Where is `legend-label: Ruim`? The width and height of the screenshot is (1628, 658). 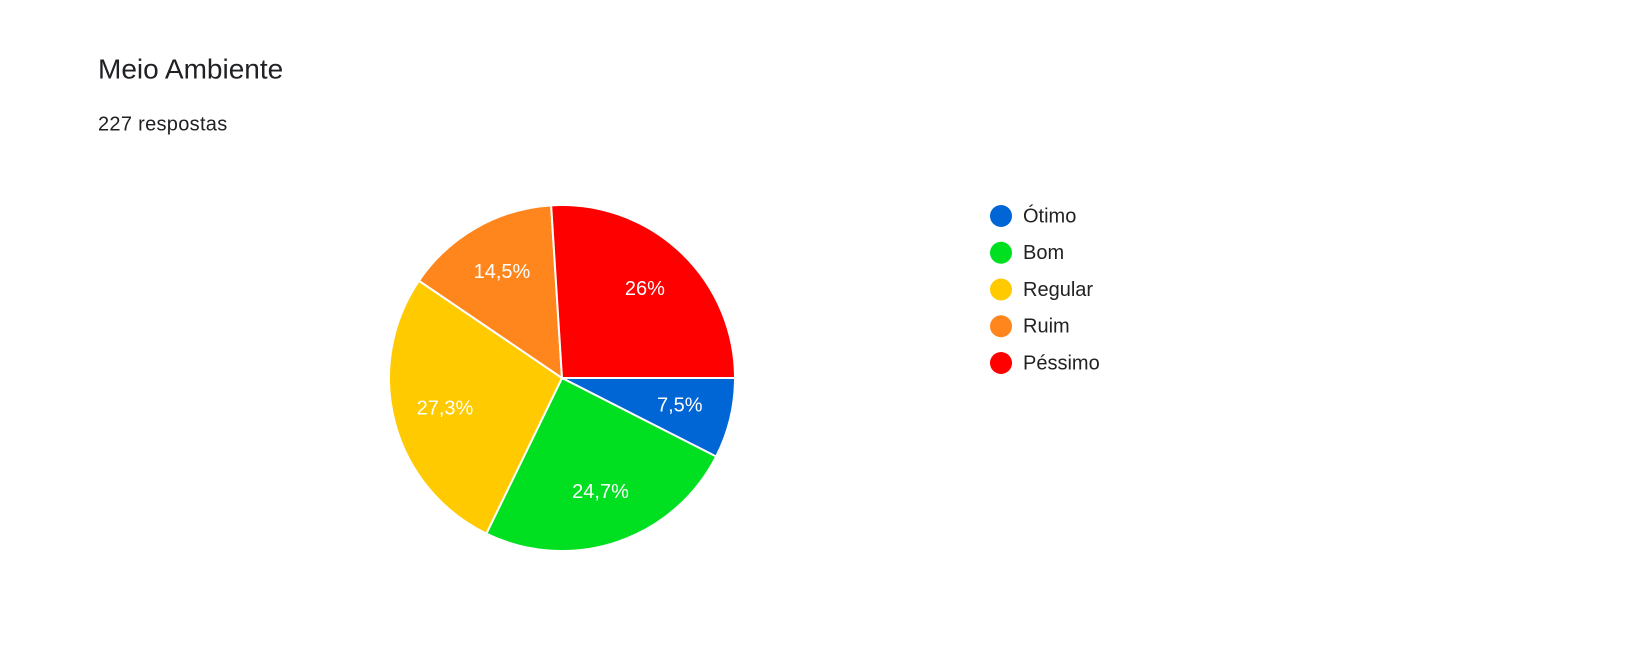
legend-label: Ruim is located at coordinates (1046, 327).